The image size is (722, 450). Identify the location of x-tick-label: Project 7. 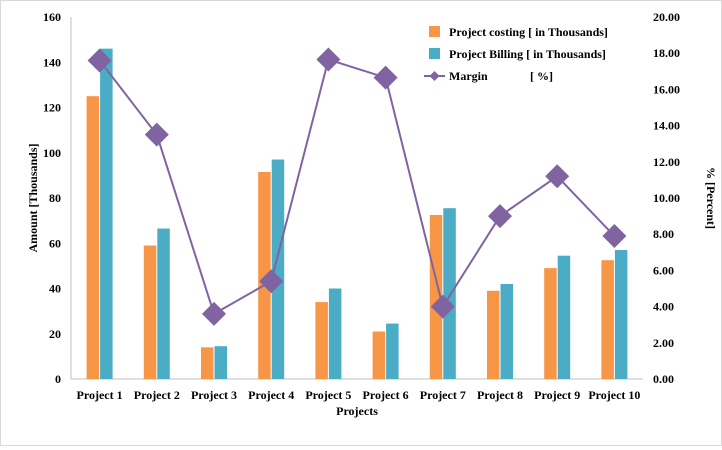
(443, 395).